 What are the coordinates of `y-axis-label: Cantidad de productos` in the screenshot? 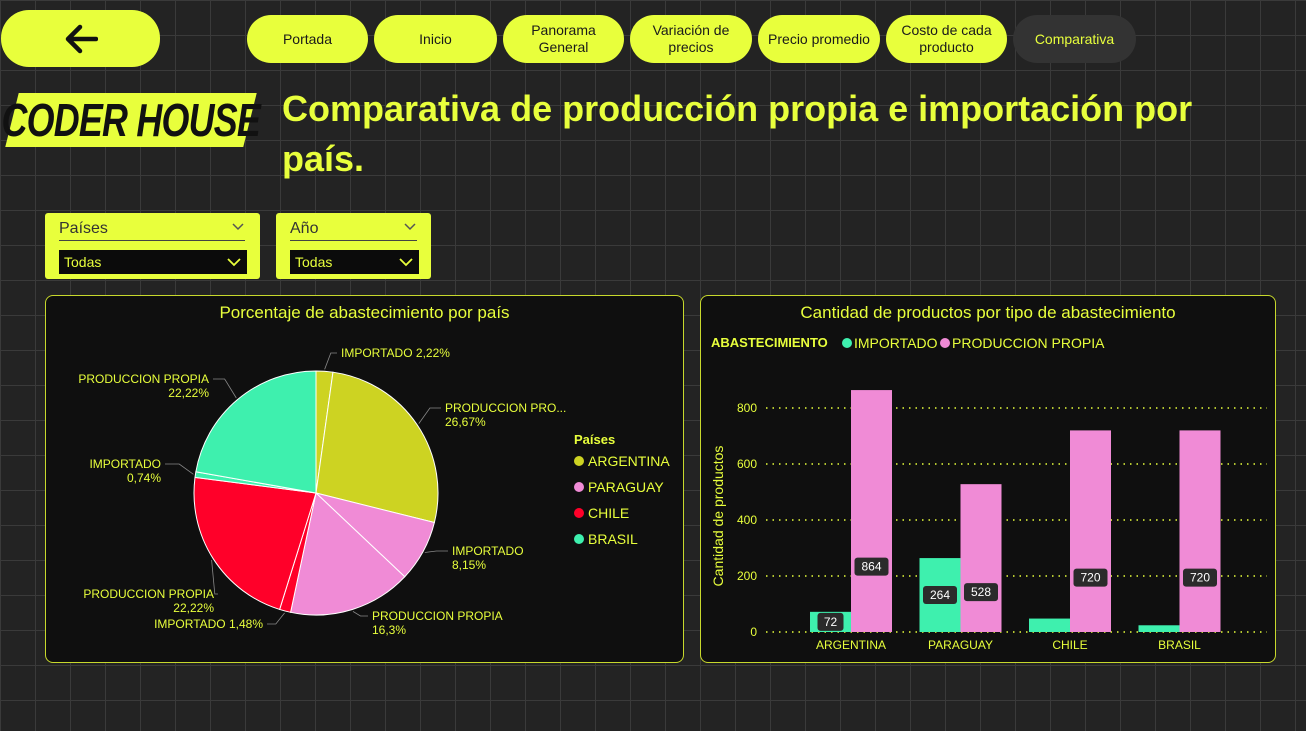 It's located at (718, 516).